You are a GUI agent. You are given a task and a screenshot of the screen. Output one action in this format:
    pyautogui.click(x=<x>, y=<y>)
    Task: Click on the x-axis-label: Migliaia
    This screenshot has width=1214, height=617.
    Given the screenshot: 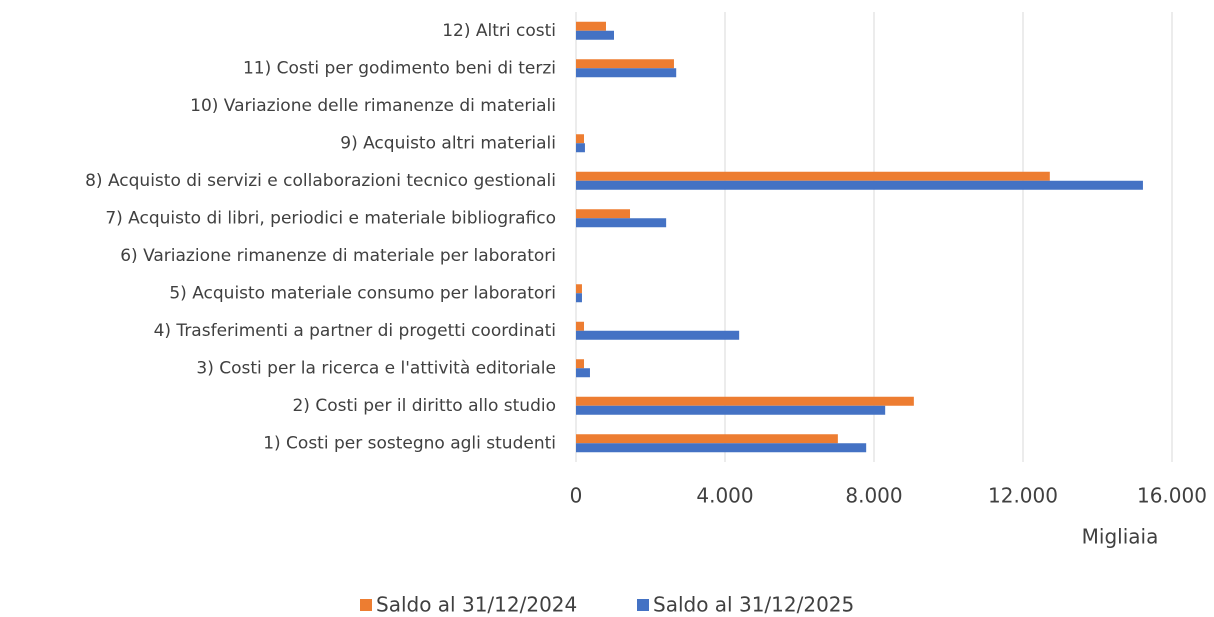 What is the action you would take?
    pyautogui.click(x=1120, y=537)
    